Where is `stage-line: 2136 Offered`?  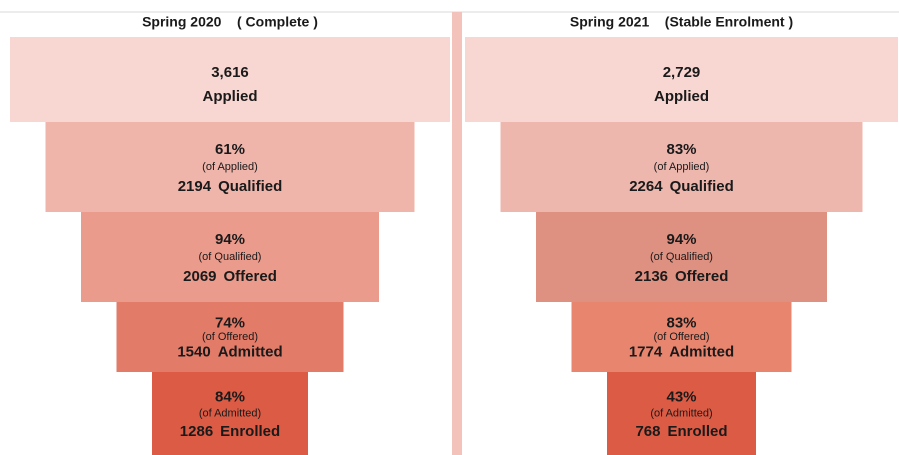 stage-line: 2136 Offered is located at coordinates (682, 276).